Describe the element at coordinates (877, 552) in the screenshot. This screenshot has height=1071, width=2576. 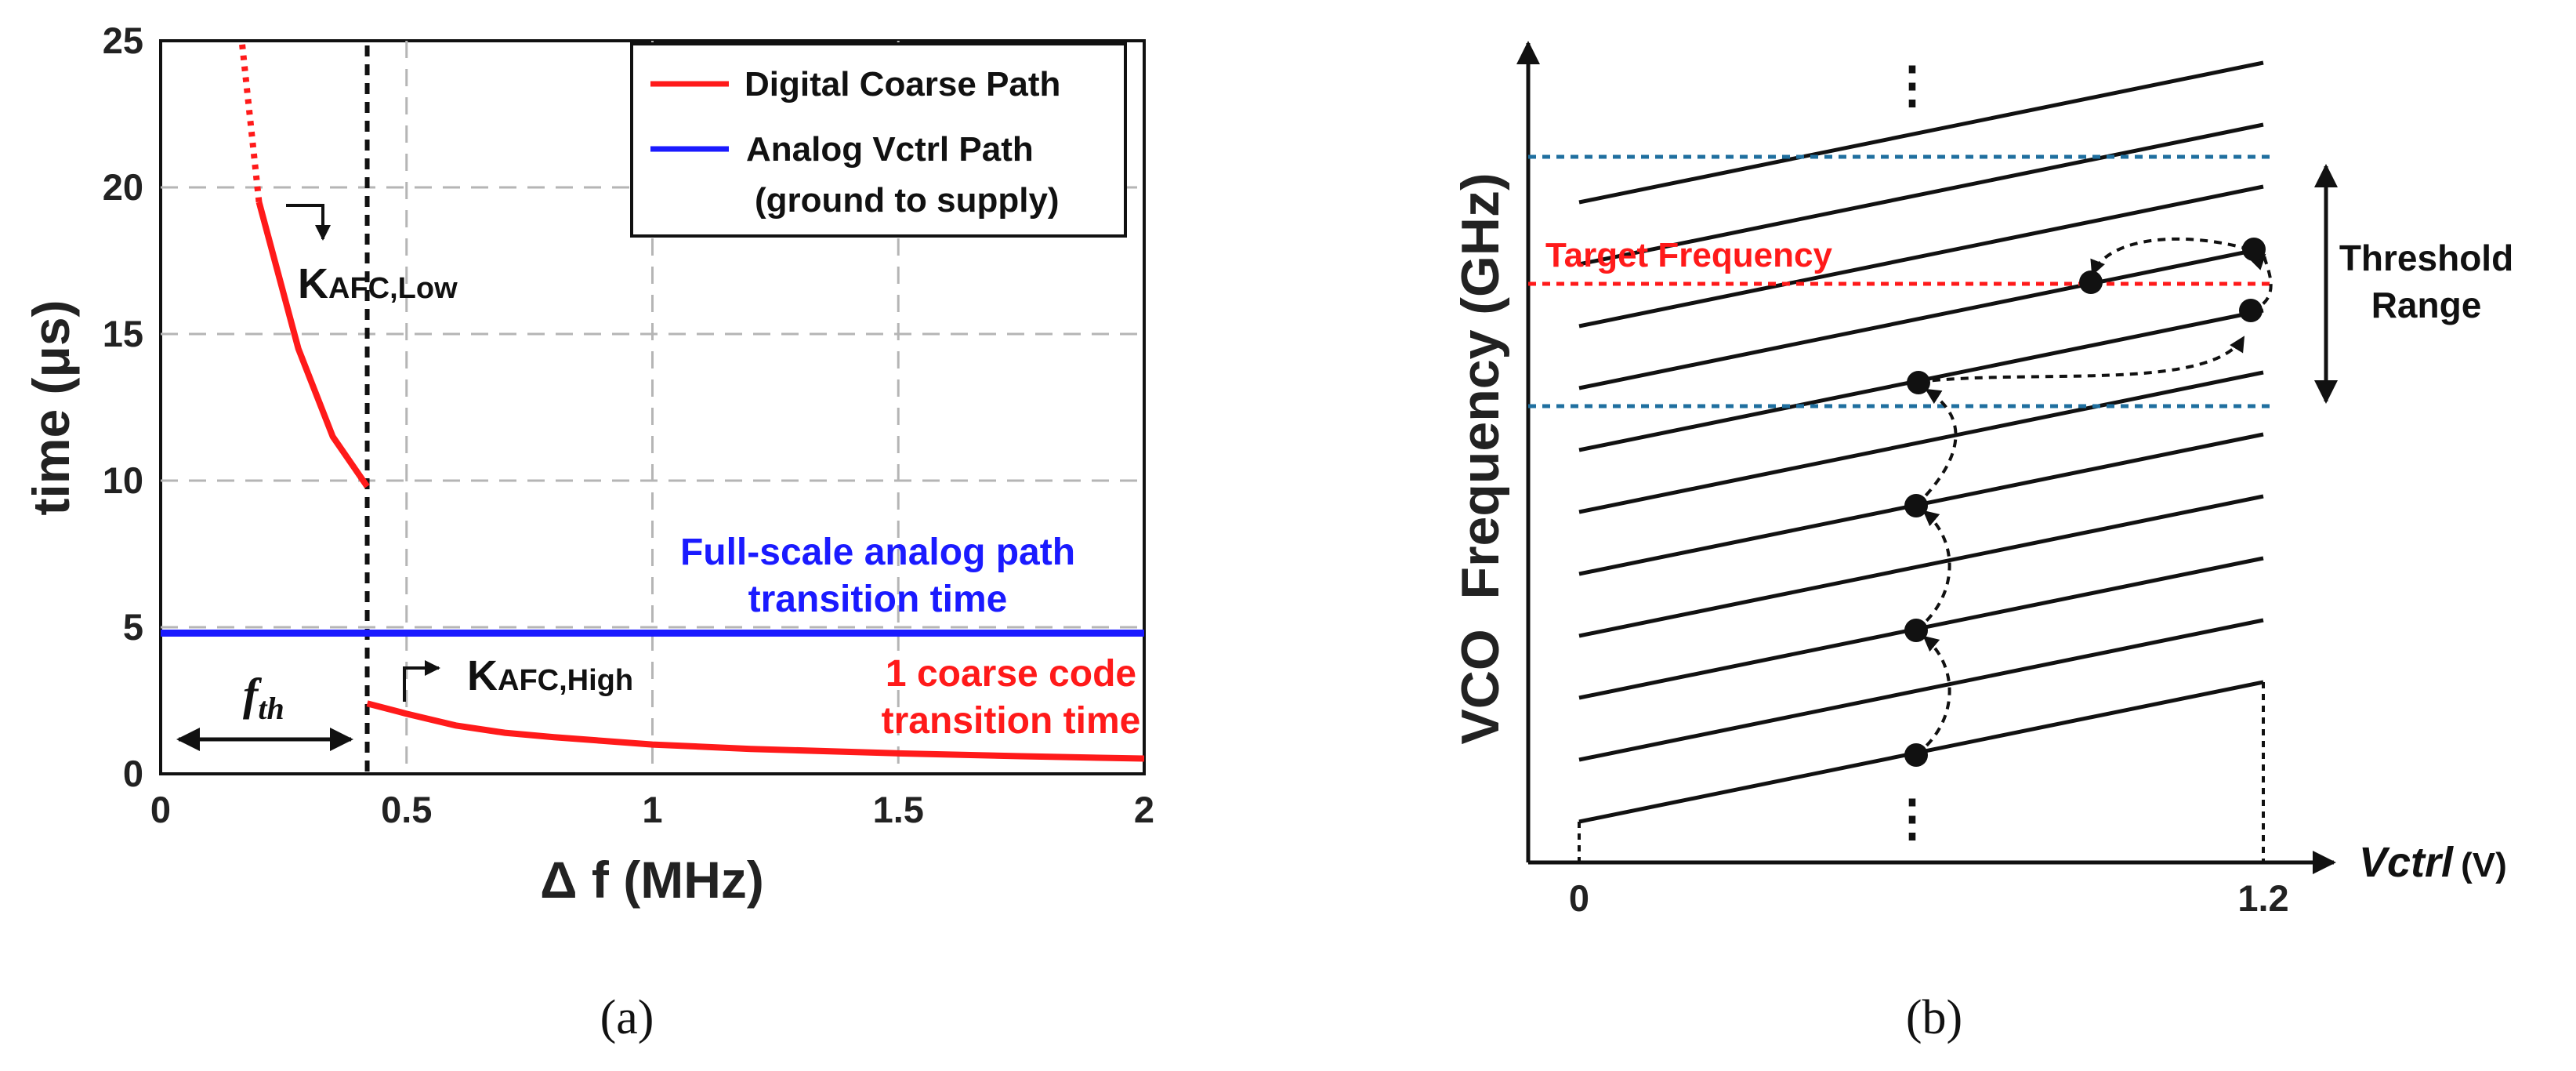
I see `analog-note-line1: Full-scale analog path` at that location.